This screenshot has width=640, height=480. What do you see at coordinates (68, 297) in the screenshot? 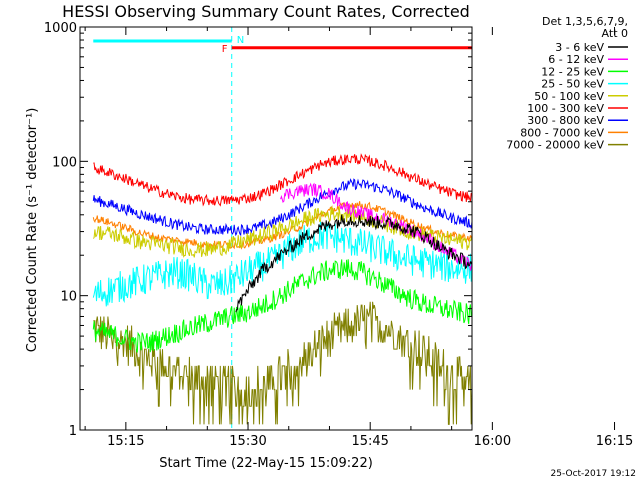
I see `y-tick-label: 10` at bounding box center [68, 297].